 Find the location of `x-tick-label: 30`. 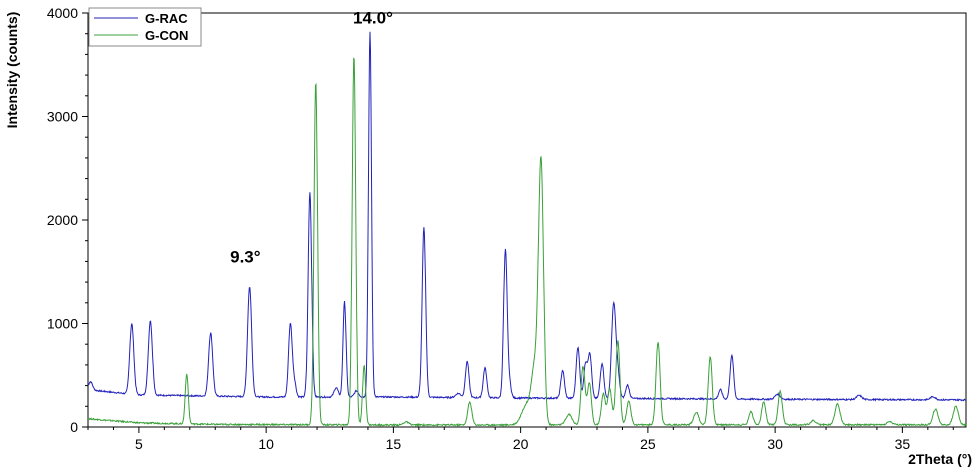

x-tick-label: 30 is located at coordinates (775, 444).